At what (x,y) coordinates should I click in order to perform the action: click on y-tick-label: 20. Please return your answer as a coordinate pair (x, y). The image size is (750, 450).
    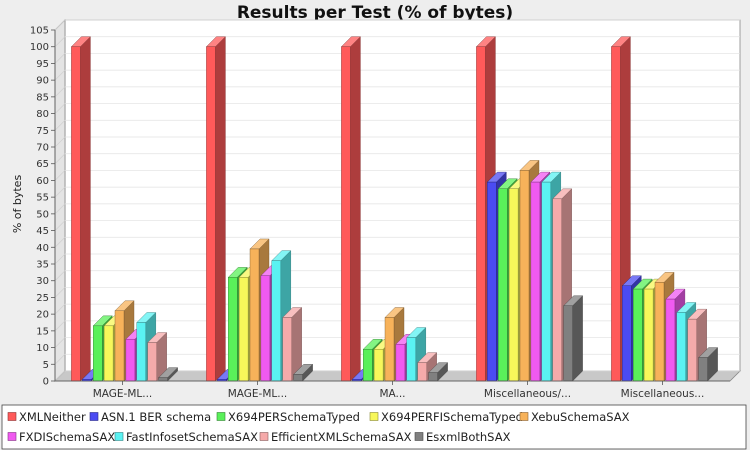
    Looking at the image, I should click on (42, 315).